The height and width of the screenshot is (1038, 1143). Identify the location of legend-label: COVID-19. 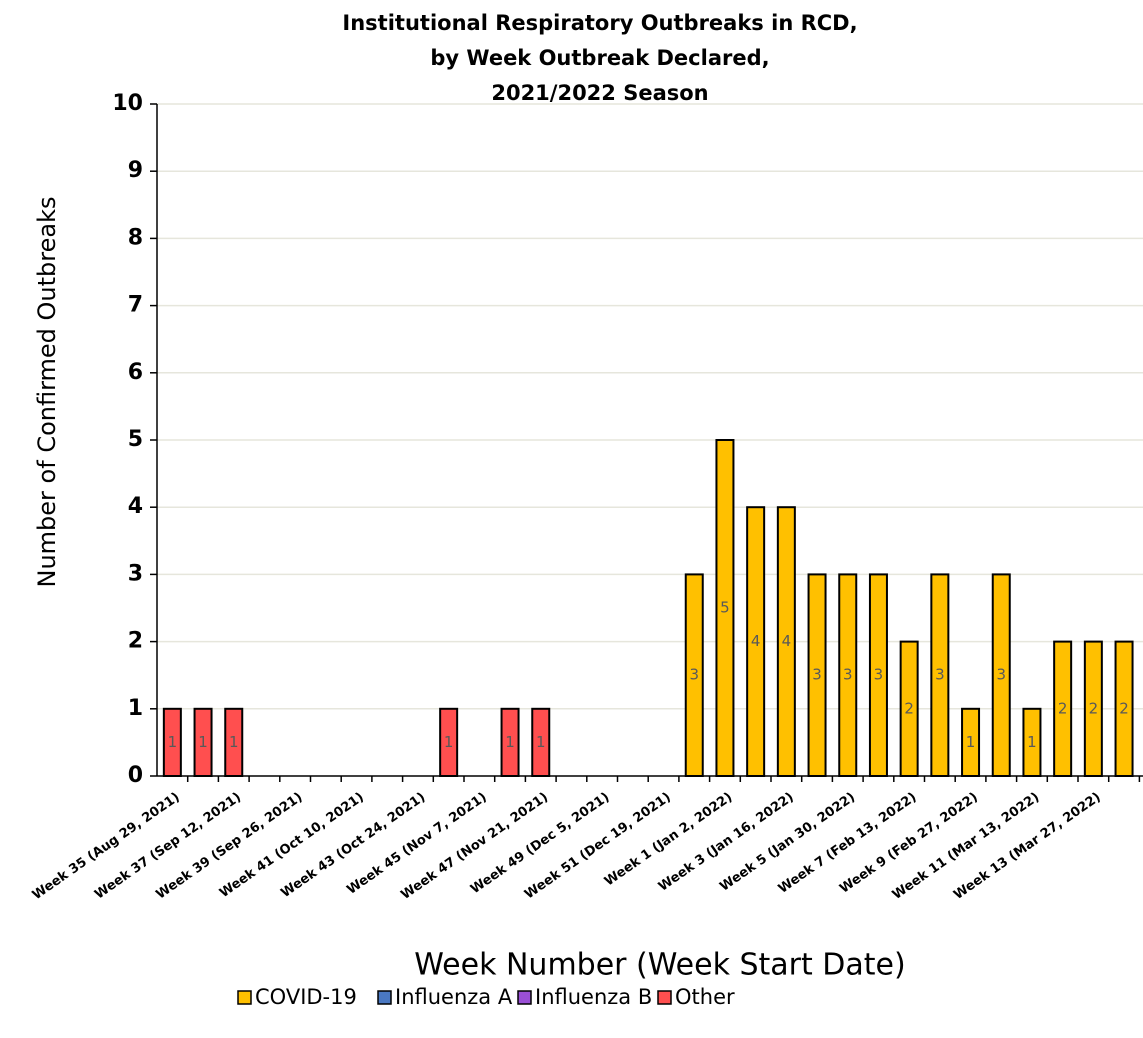
(306, 997).